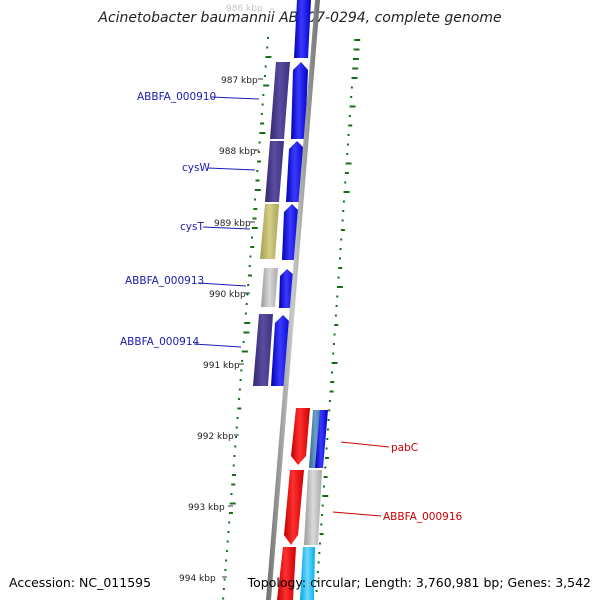 Image resolution: width=600 pixels, height=600 pixels. I want to click on label-leader-cyst, so click(226, 228).